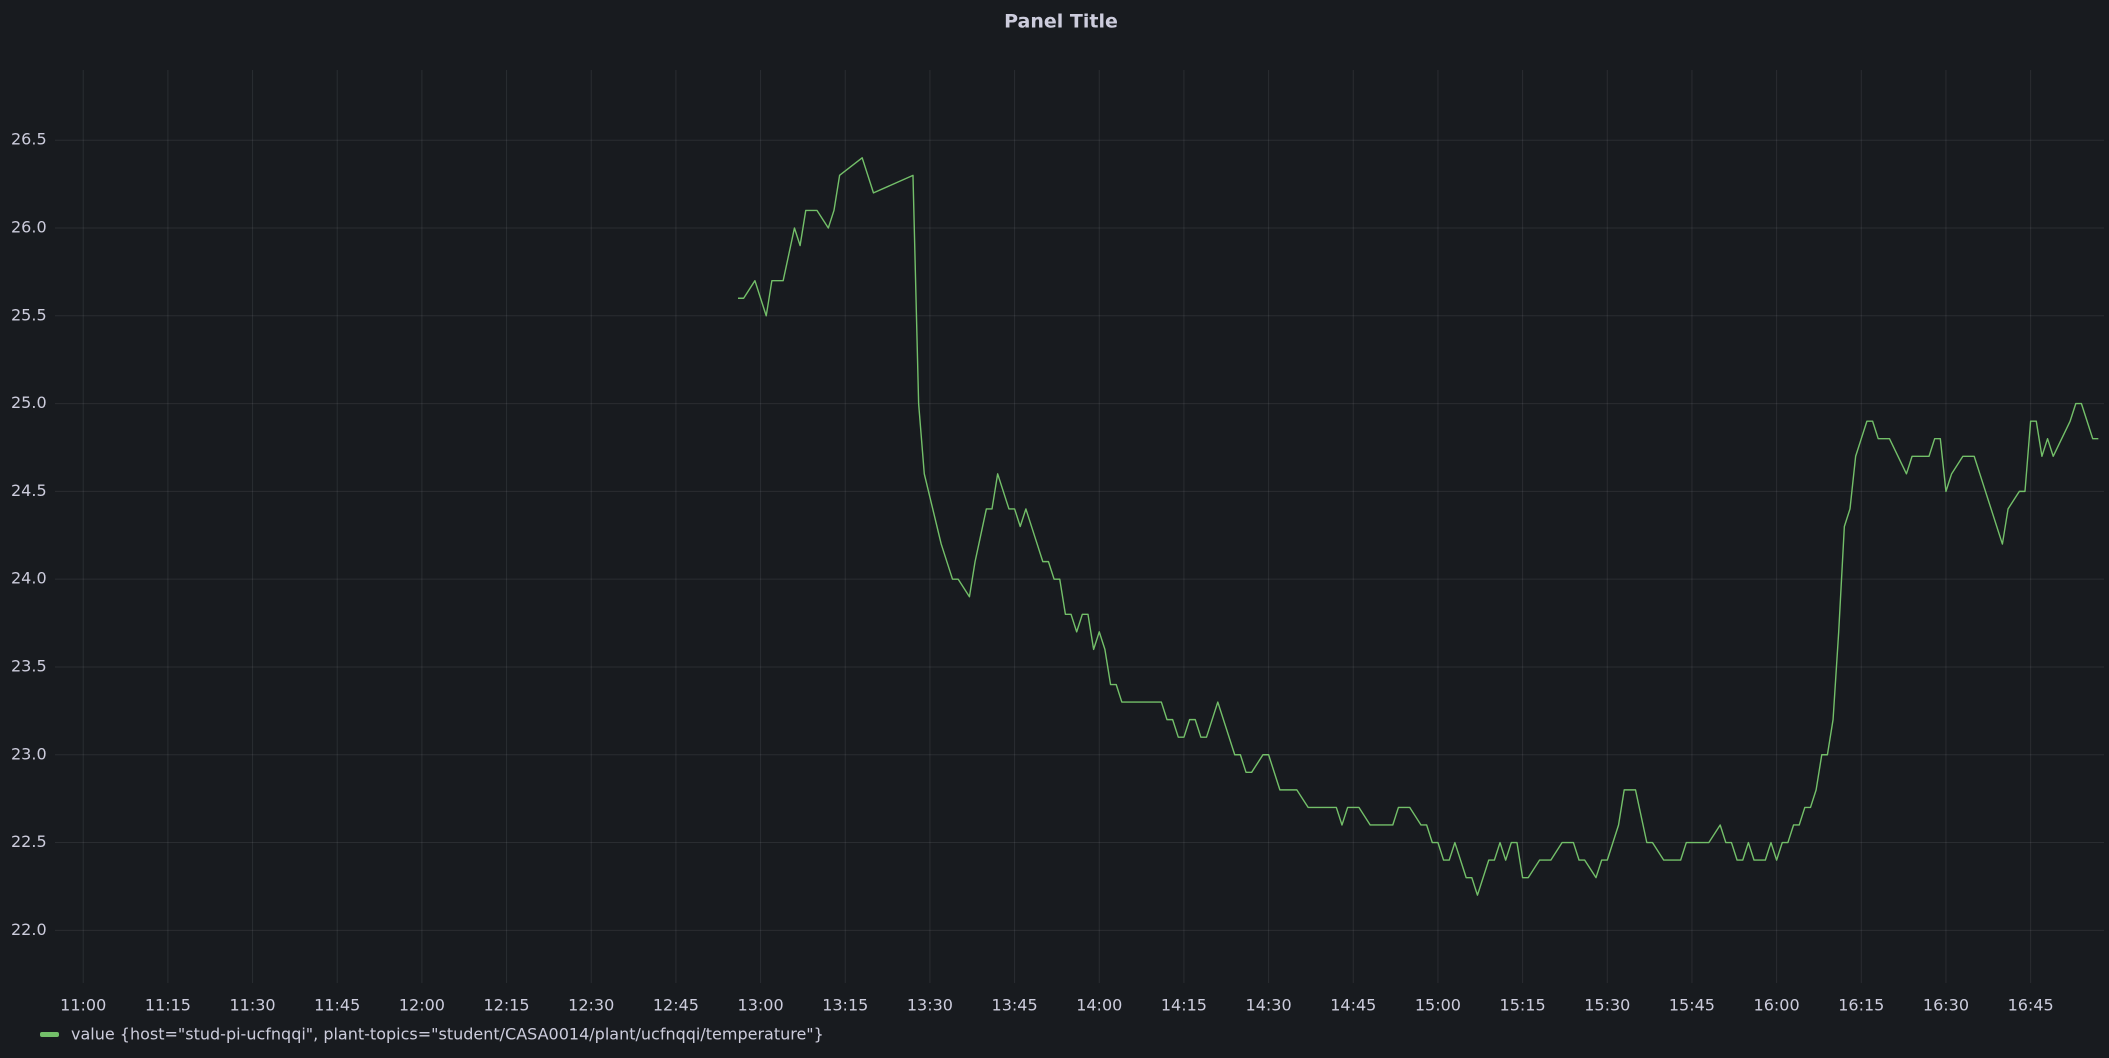 The width and height of the screenshot is (2109, 1058). I want to click on y-tick-label: 22.5, so click(29, 841).